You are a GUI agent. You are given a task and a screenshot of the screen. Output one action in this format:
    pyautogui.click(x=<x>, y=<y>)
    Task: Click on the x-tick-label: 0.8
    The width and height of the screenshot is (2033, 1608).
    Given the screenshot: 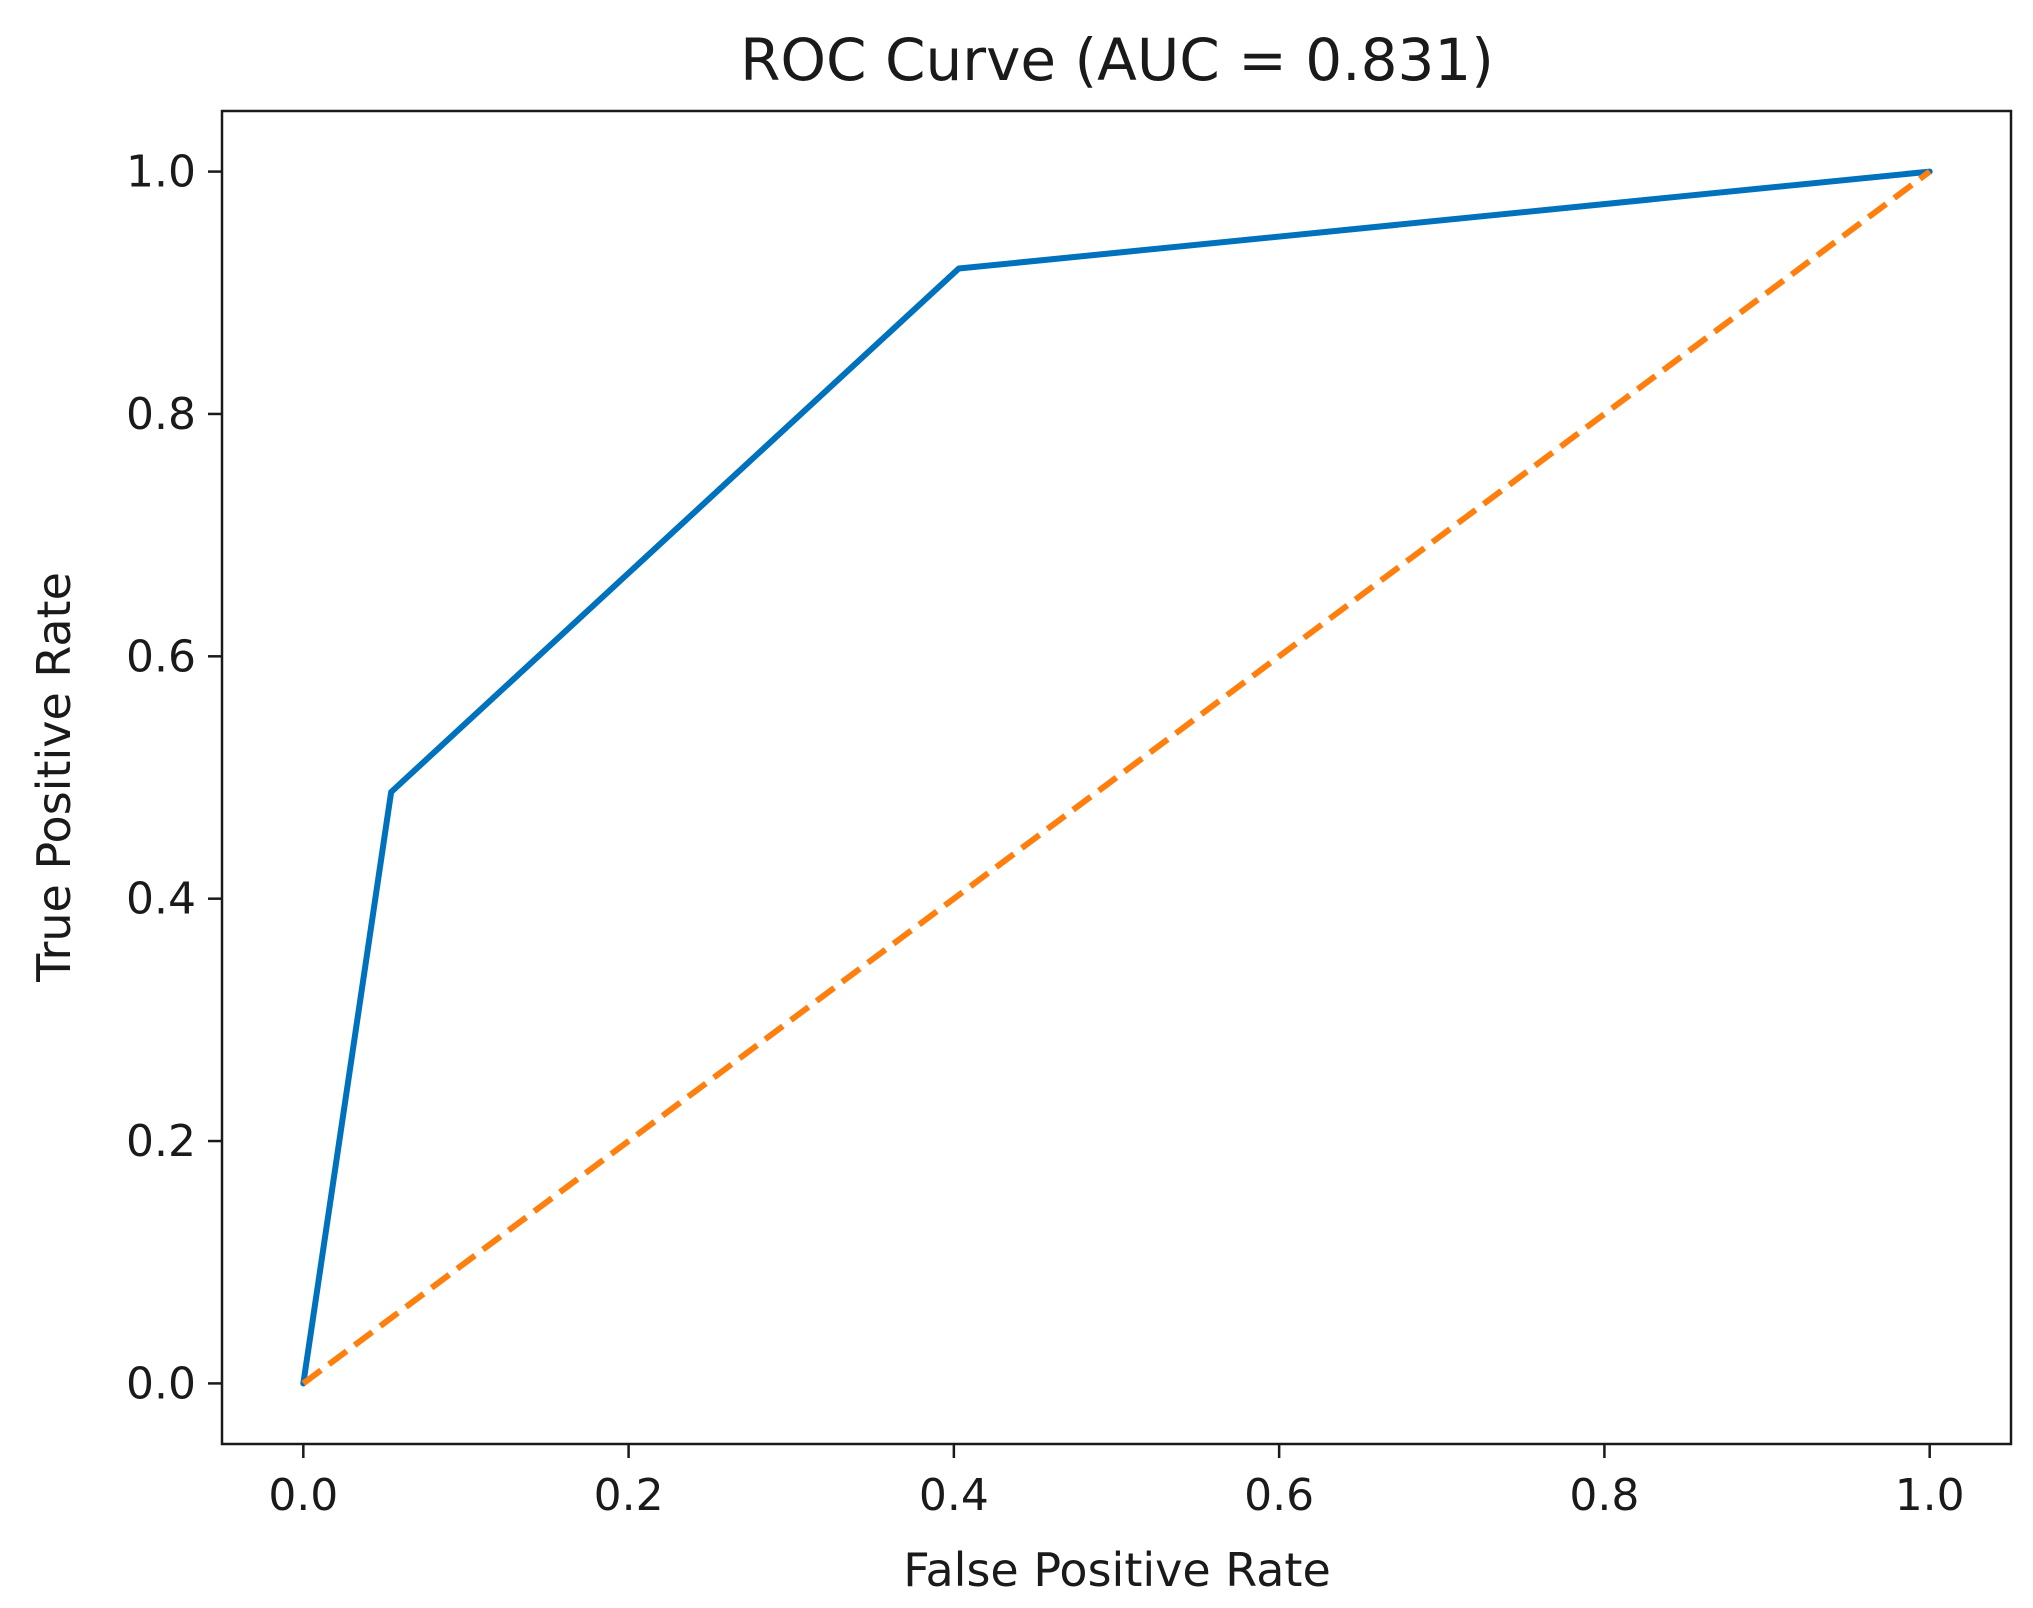 What is the action you would take?
    pyautogui.click(x=1604, y=1495)
    